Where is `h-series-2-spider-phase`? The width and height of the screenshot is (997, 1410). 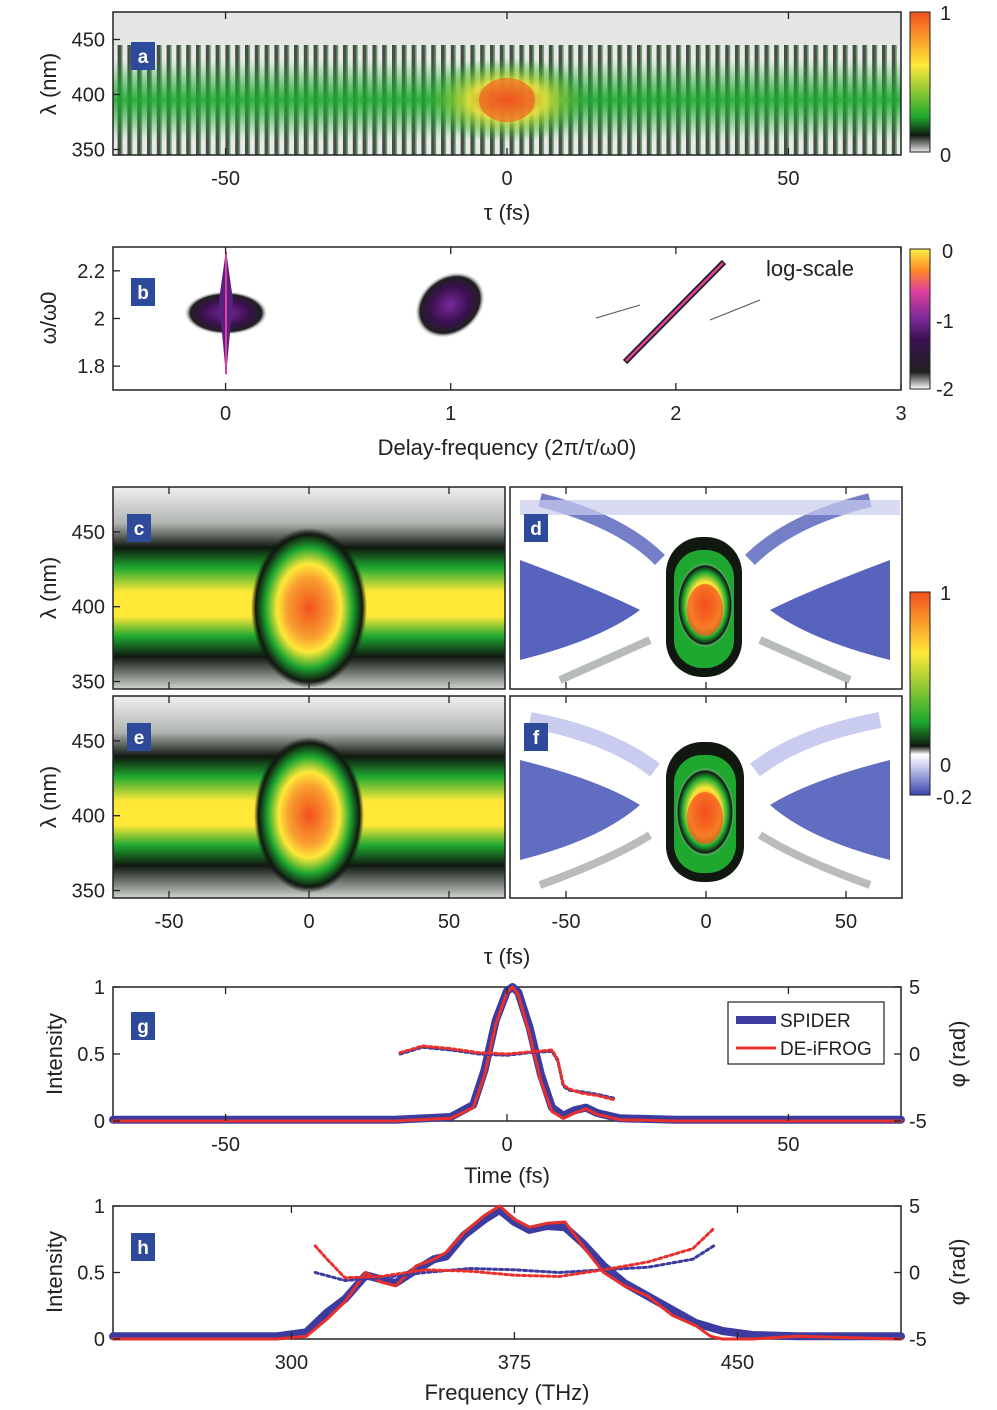 h-series-2-spider-phase is located at coordinates (514, 1263).